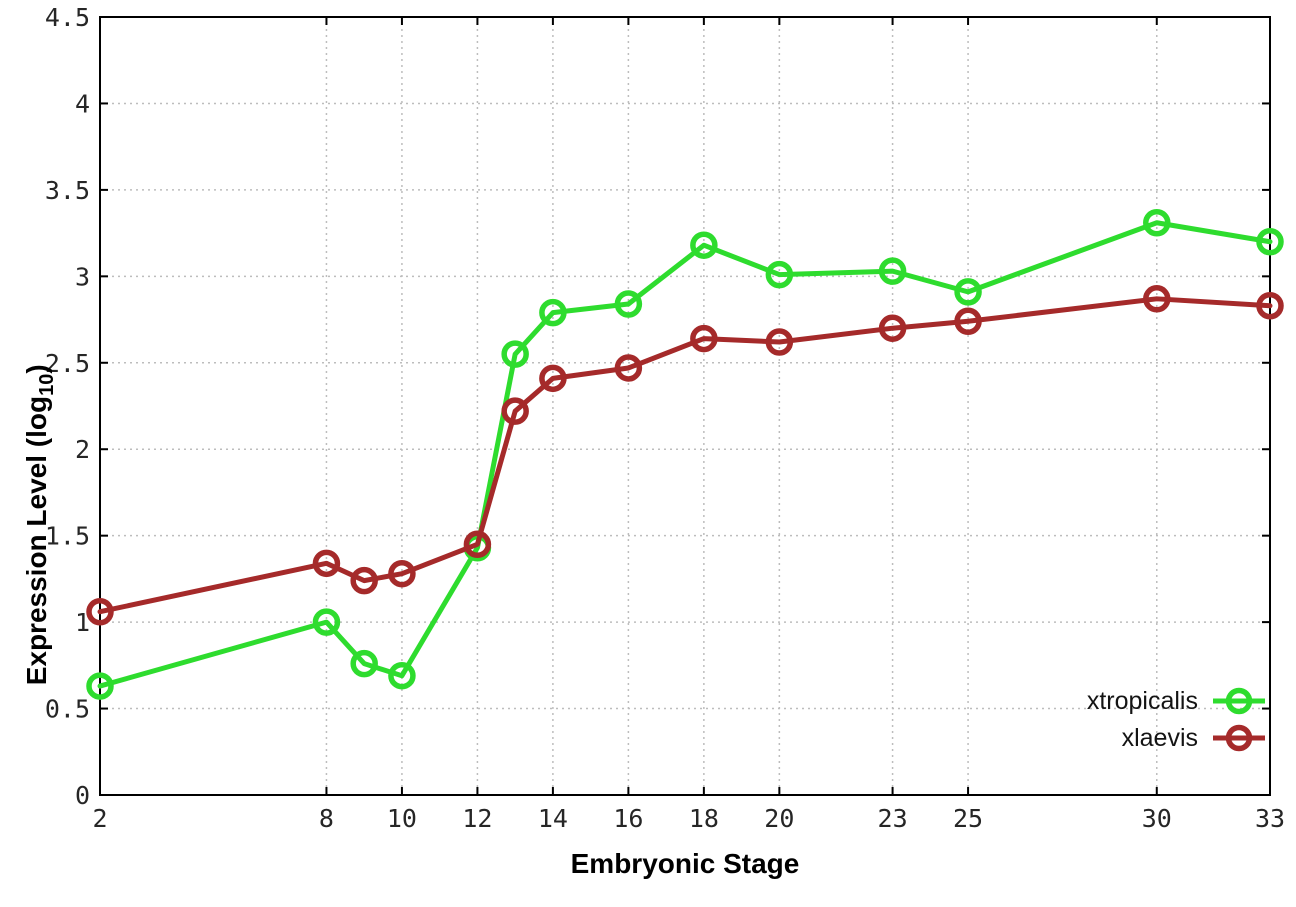 Image resolution: width=1296 pixels, height=907 pixels. Describe the element at coordinates (1270, 818) in the screenshot. I see `x-tick-label: 33` at that location.